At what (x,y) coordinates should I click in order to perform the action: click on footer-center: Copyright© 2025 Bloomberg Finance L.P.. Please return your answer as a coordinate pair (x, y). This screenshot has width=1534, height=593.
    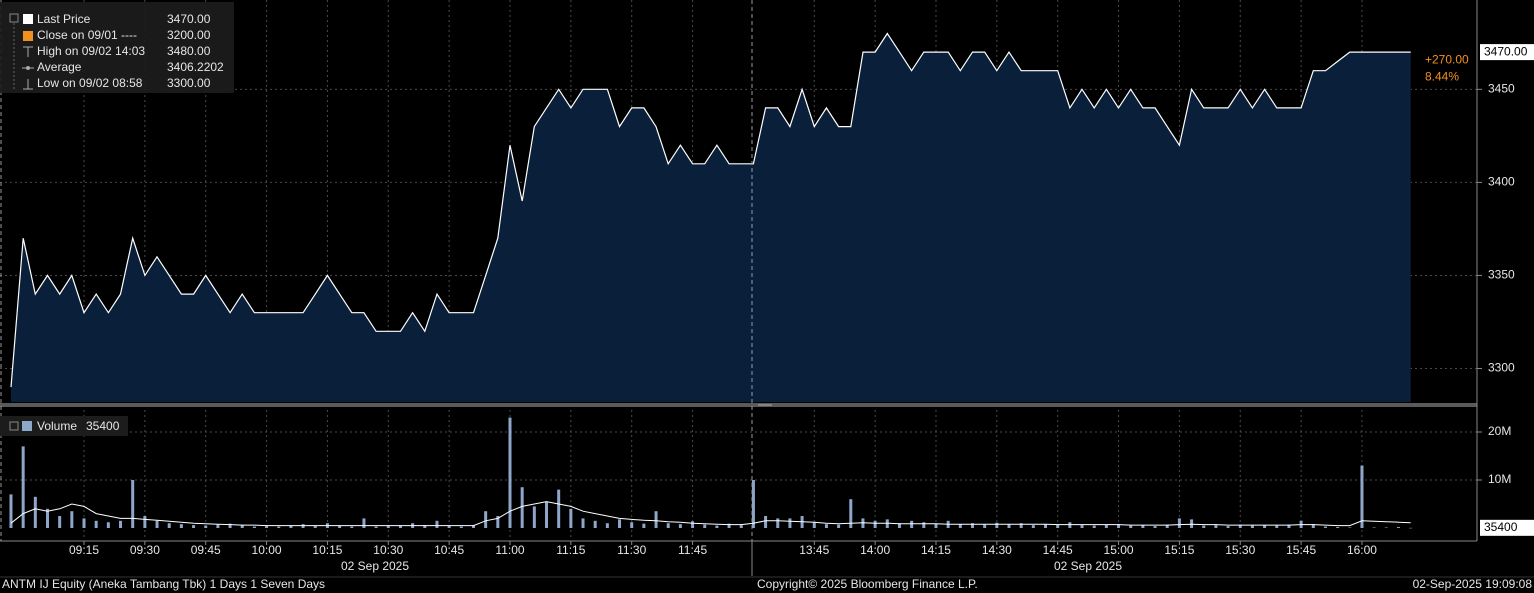
    Looking at the image, I should click on (867, 584).